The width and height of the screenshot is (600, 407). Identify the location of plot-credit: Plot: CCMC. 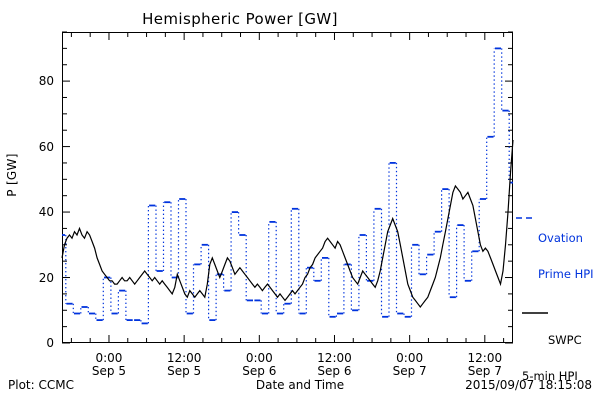
(41, 385).